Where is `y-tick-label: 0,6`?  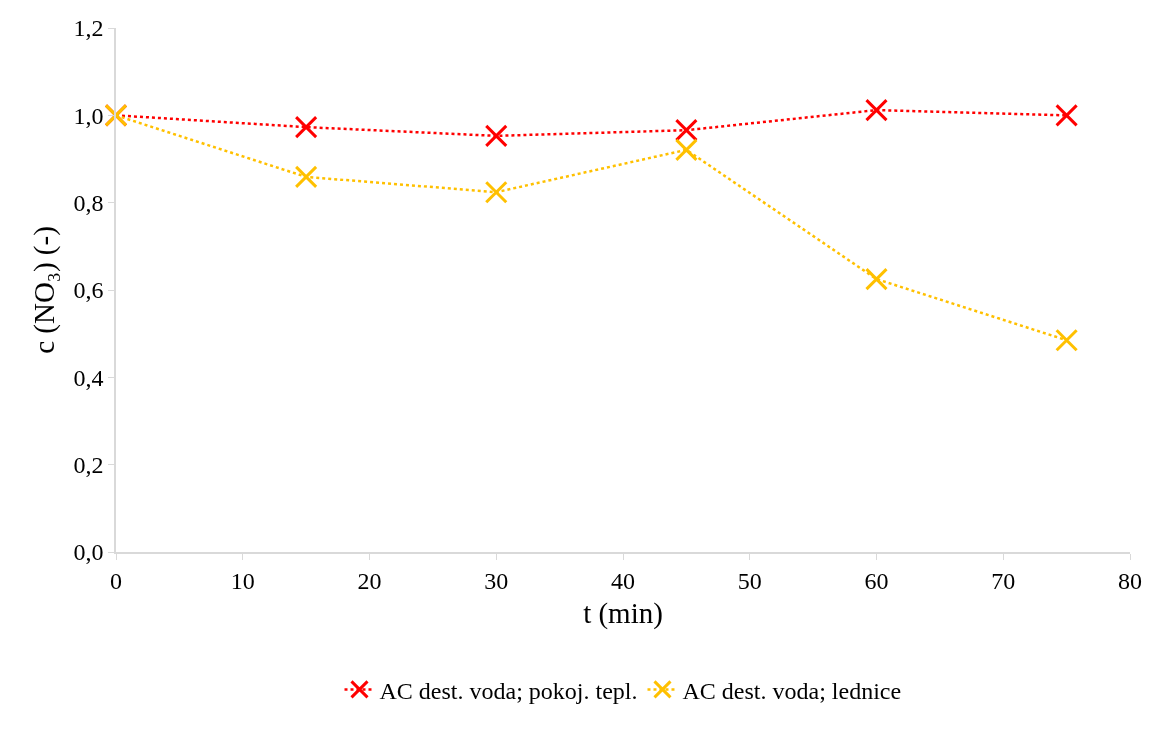
y-tick-label: 0,6 is located at coordinates (88, 290).